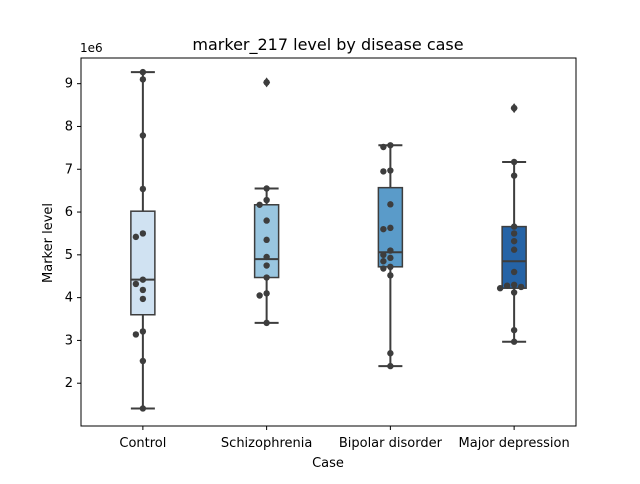  What do you see at coordinates (69, 340) in the screenshot?
I see `y-tick-label: 3` at bounding box center [69, 340].